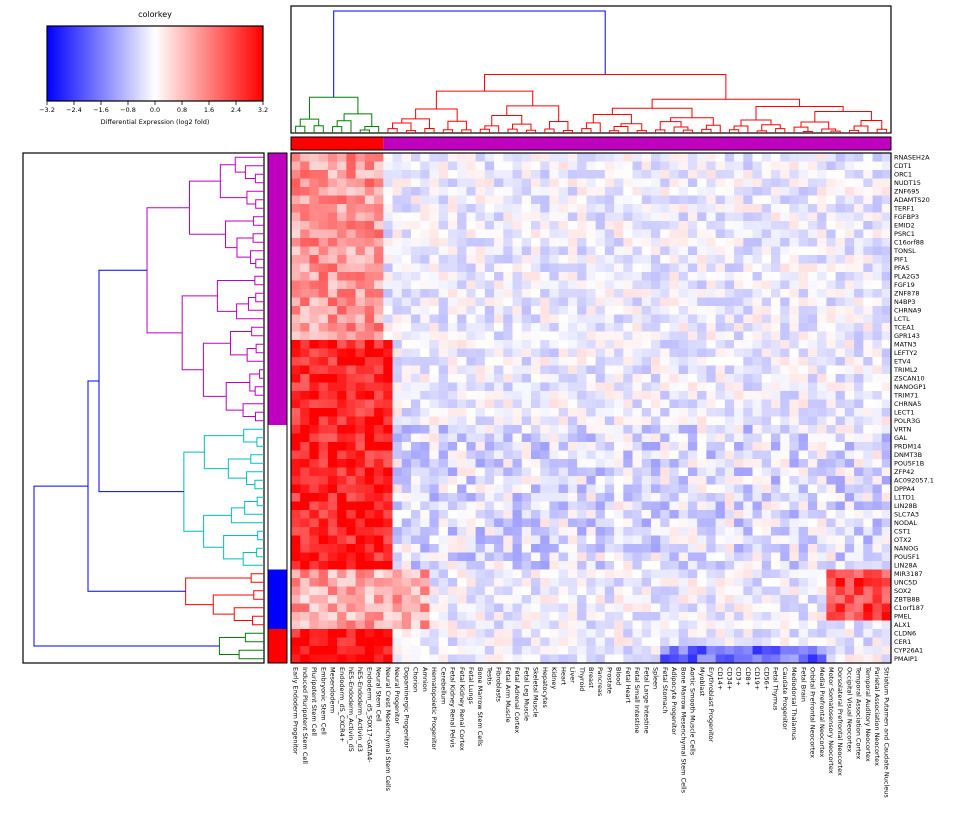 The width and height of the screenshot is (953, 827). Describe the element at coordinates (646, 700) in the screenshot. I see `column-label: Fetal Large Intestine` at that location.